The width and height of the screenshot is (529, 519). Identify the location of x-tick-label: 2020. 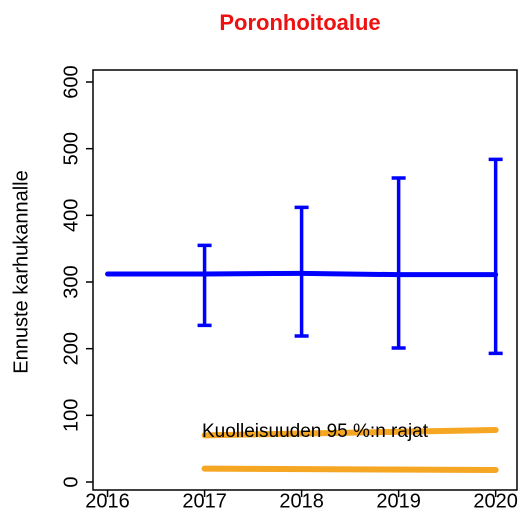
(495, 501).